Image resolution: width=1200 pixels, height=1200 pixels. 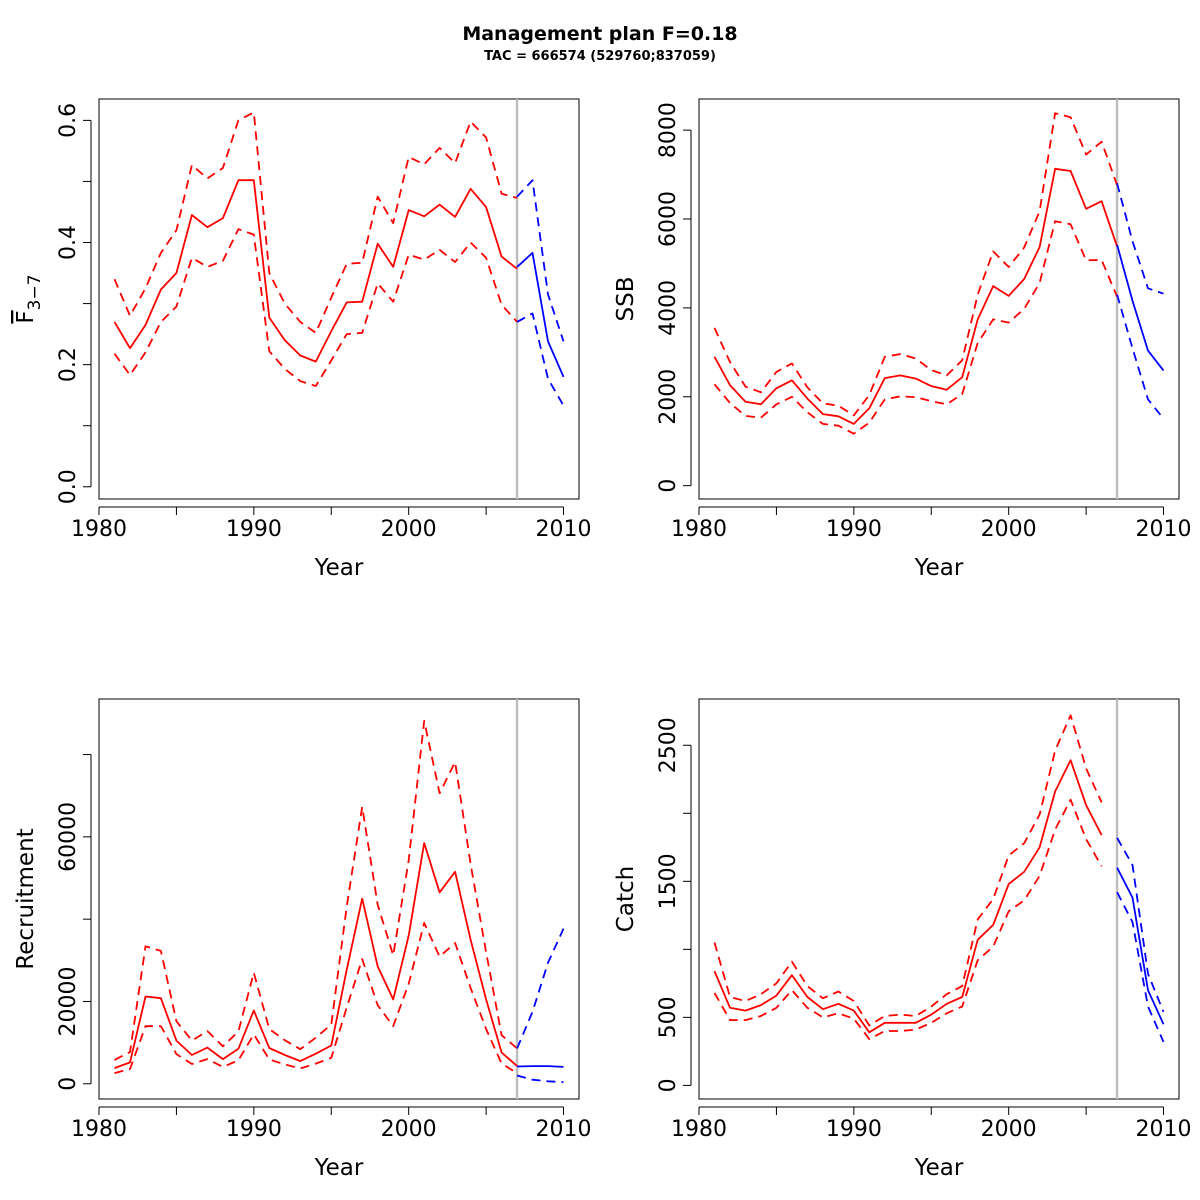 I want to click on y-tick-label: 6000, so click(x=668, y=219).